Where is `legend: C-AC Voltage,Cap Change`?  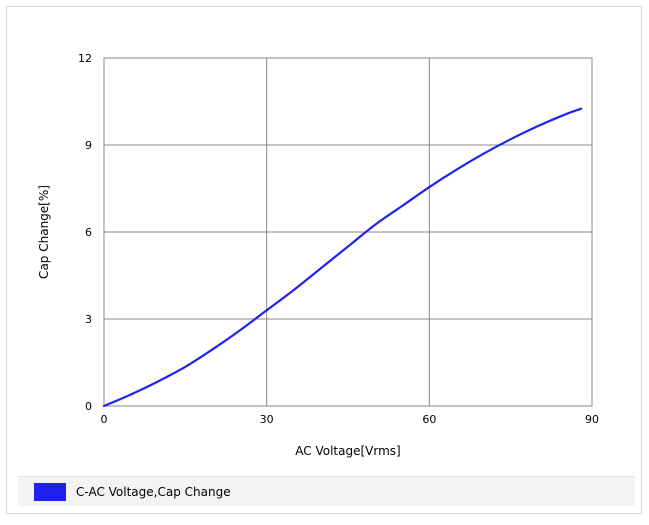
legend: C-AC Voltage,Cap Change is located at coordinates (326, 491).